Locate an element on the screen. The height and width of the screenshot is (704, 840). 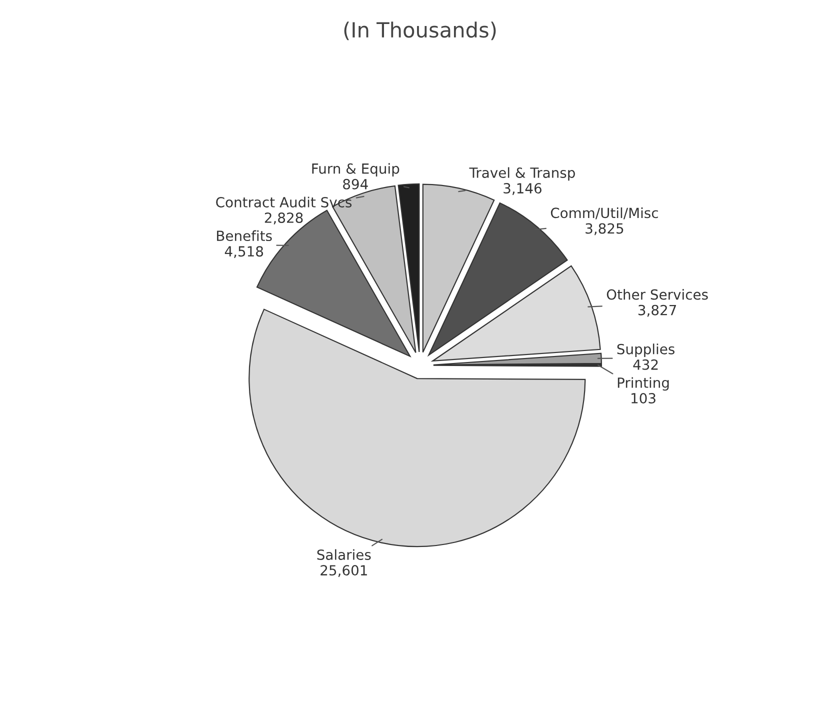
data-label: 894 is located at coordinates (355, 184).